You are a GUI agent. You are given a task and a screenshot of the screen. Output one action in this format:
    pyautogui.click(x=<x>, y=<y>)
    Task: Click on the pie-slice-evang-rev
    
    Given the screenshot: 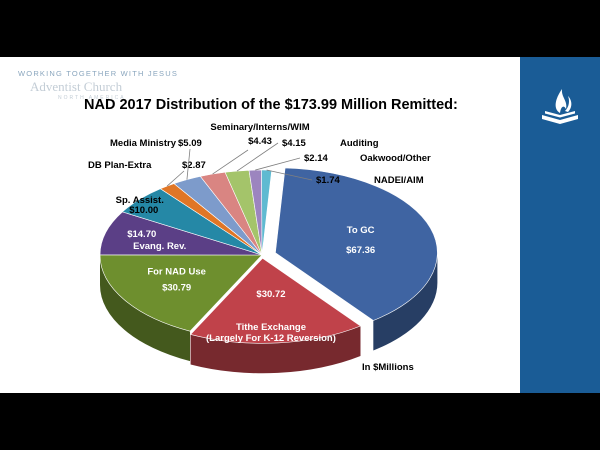 What is the action you would take?
    pyautogui.click(x=181, y=233)
    